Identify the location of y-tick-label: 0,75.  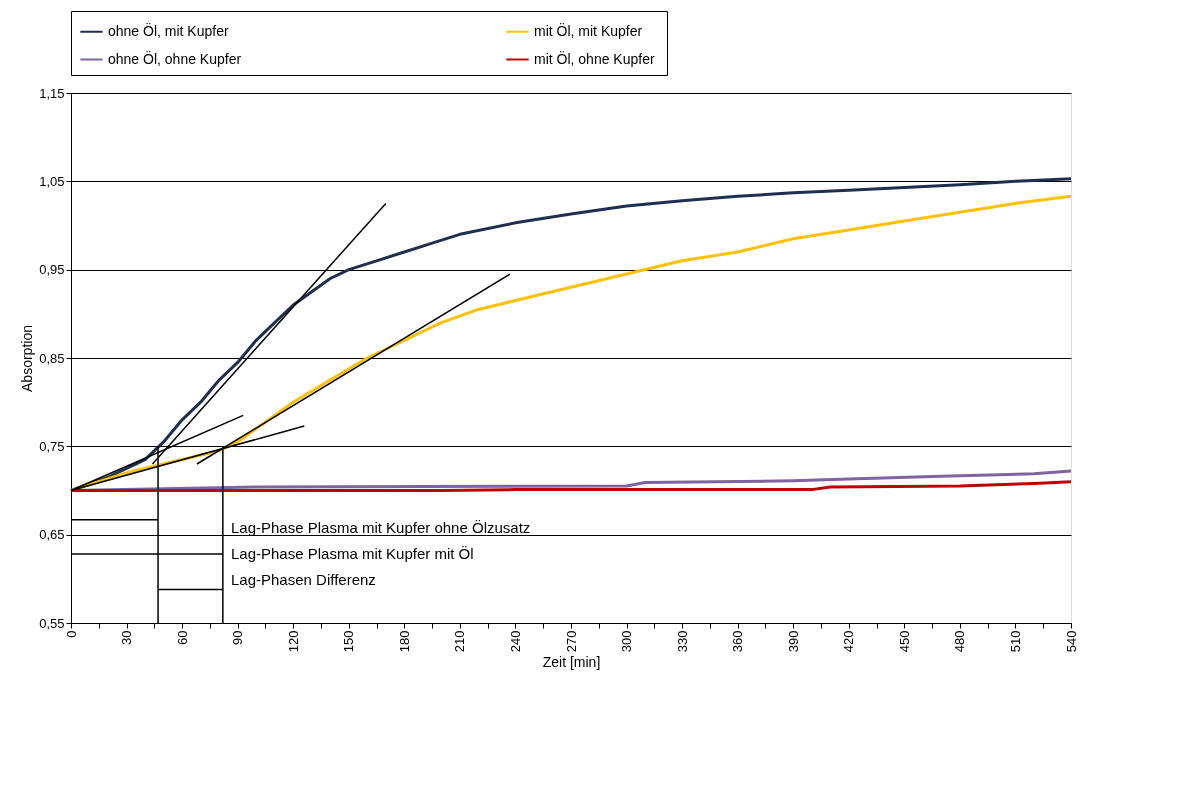
(52, 446).